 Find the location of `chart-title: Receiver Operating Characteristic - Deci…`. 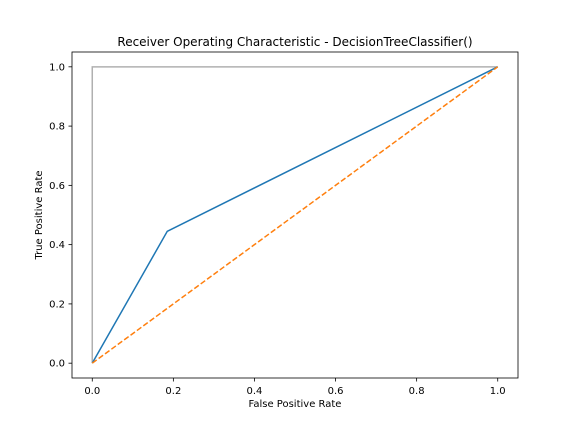

chart-title: Receiver Operating Characteristic - Deci… is located at coordinates (294, 42).